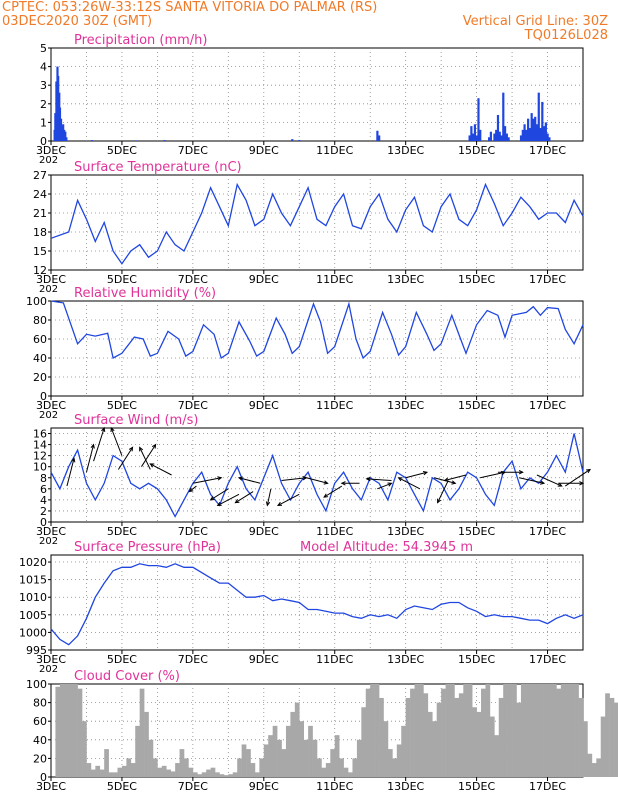  What do you see at coordinates (264, 531) in the screenshot?
I see `wind-xtick-label: 9DEC` at bounding box center [264, 531].